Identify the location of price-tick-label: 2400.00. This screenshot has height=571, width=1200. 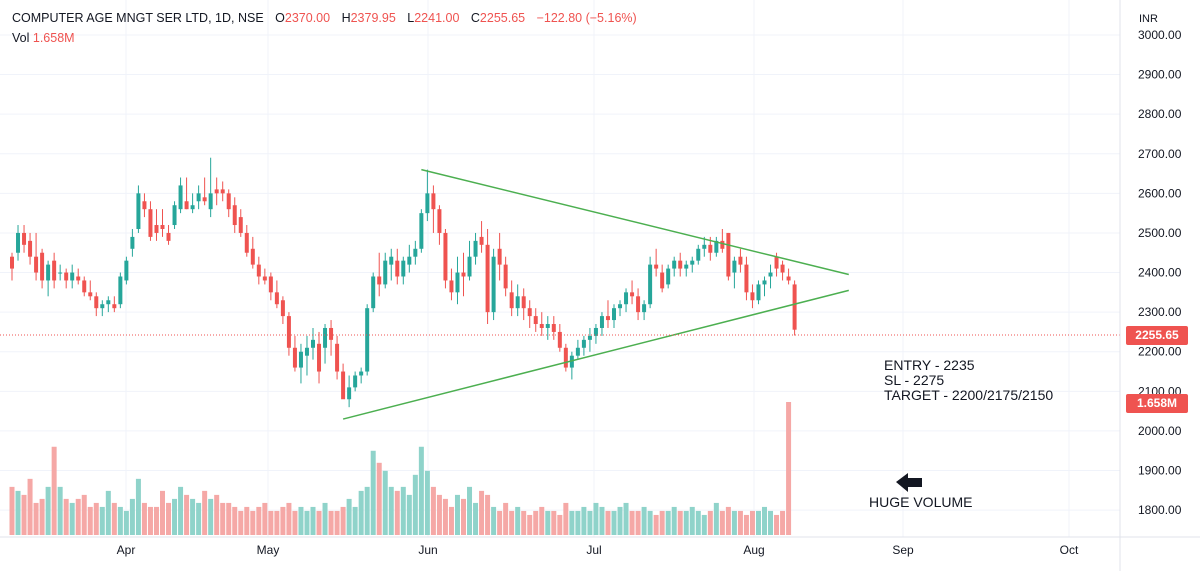
(1160, 273).